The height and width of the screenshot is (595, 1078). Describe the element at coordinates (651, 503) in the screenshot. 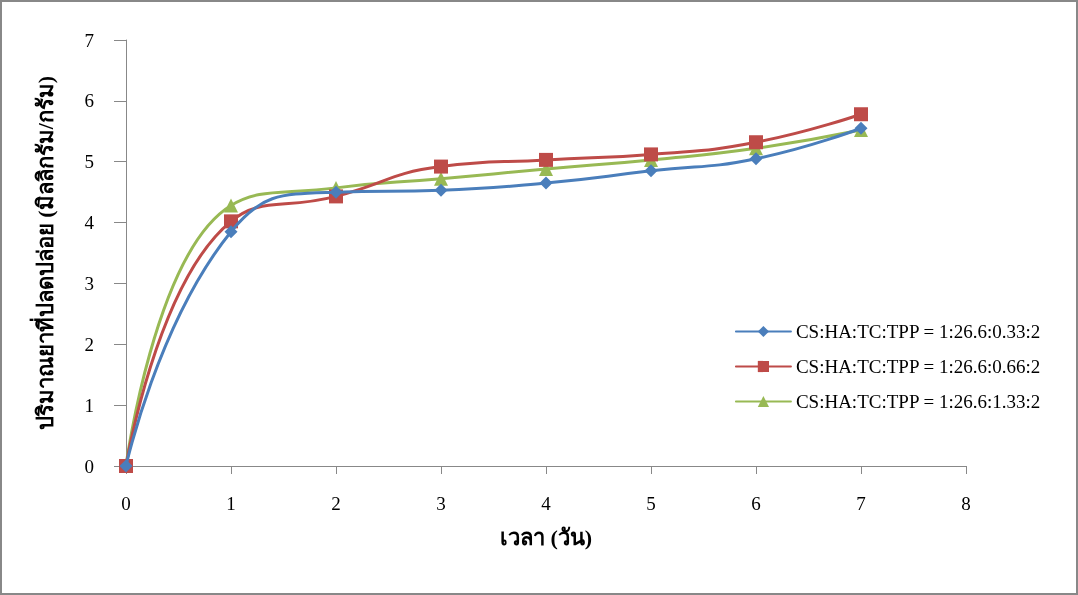

I see `x-tick-label: 5` at that location.